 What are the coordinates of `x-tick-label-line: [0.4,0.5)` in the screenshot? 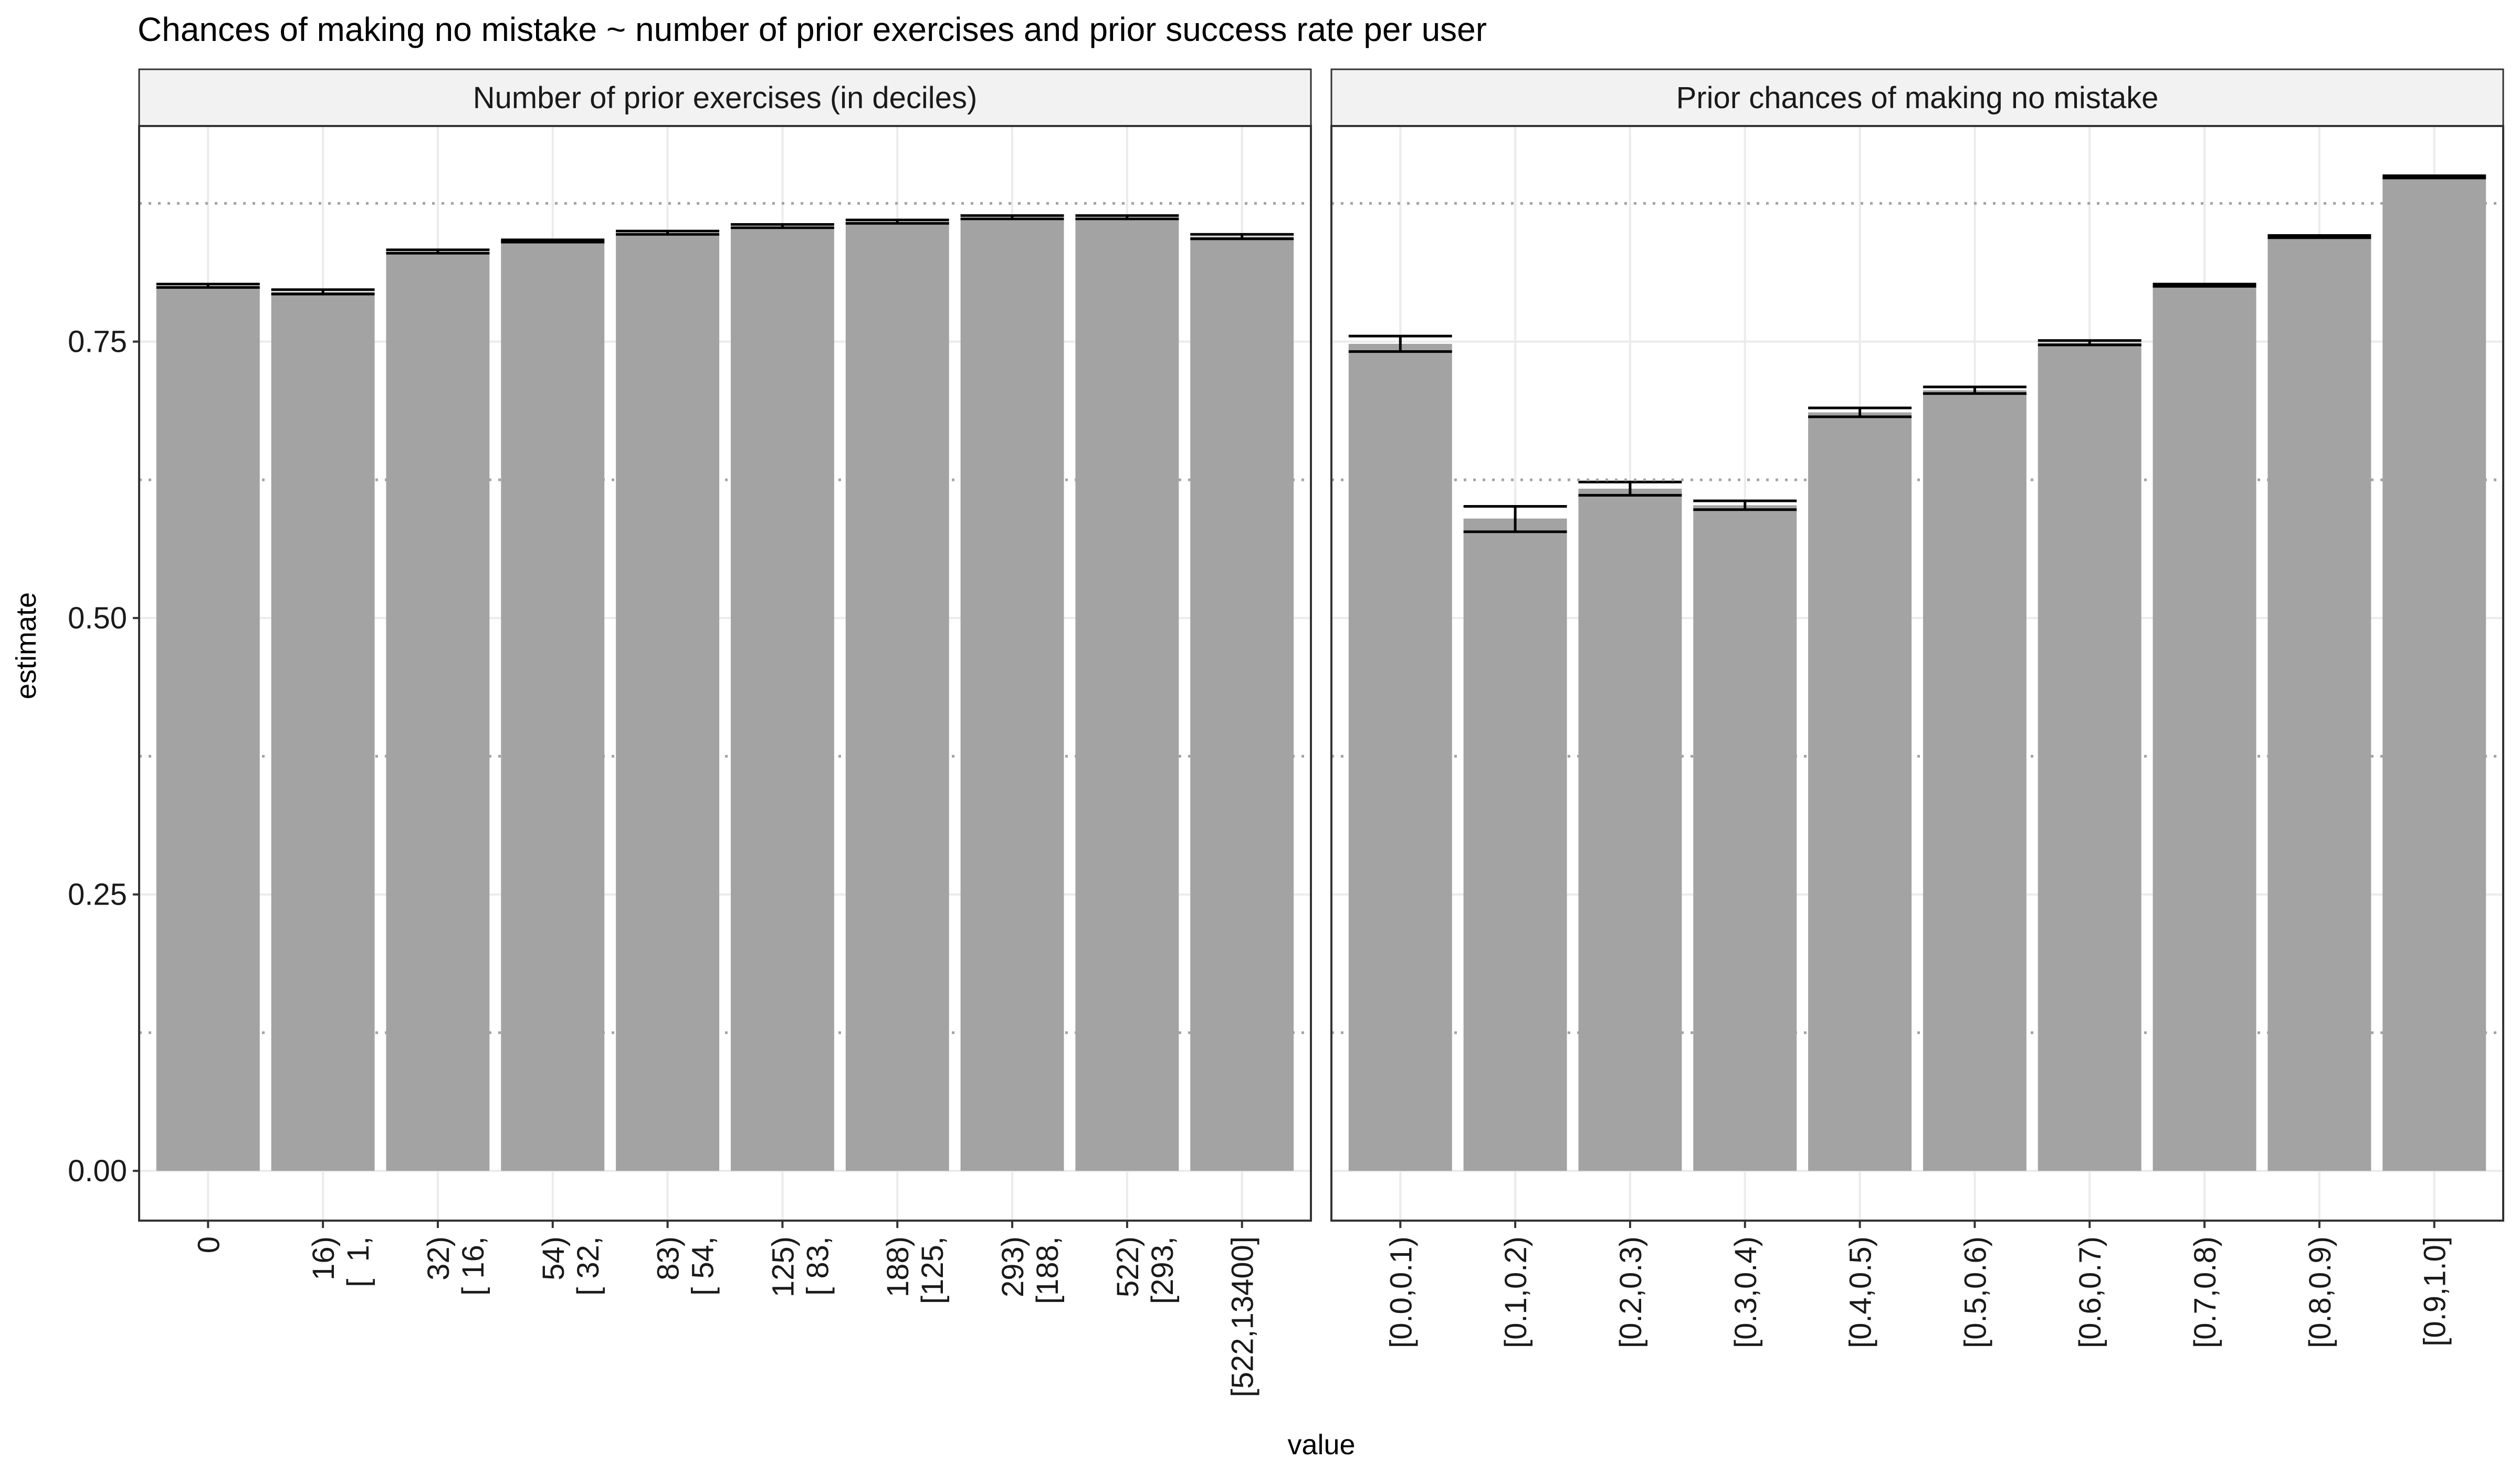 It's located at (1861, 1292).